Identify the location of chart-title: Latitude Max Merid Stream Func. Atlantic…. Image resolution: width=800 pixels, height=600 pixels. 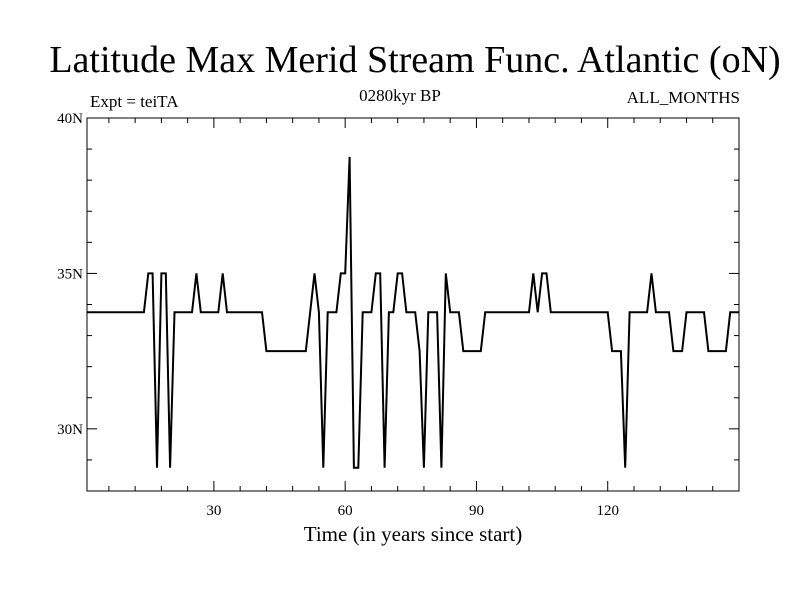
(415, 60).